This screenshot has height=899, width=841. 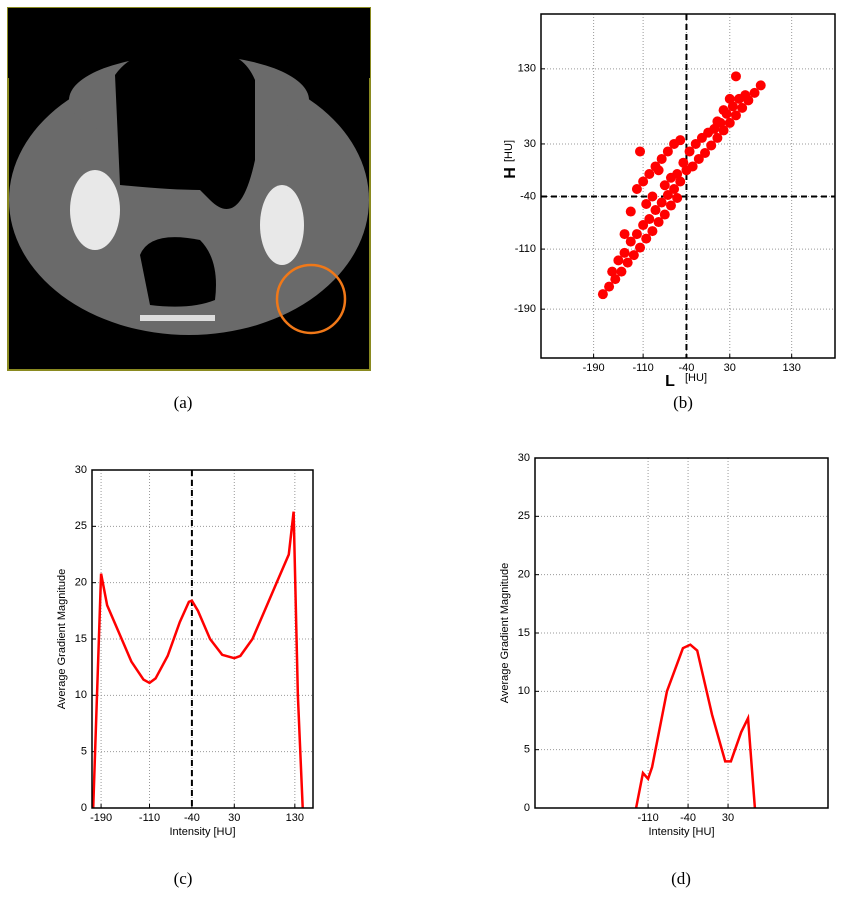 What do you see at coordinates (509, 151) in the screenshot?
I see `y-axis-unit: [HU]` at bounding box center [509, 151].